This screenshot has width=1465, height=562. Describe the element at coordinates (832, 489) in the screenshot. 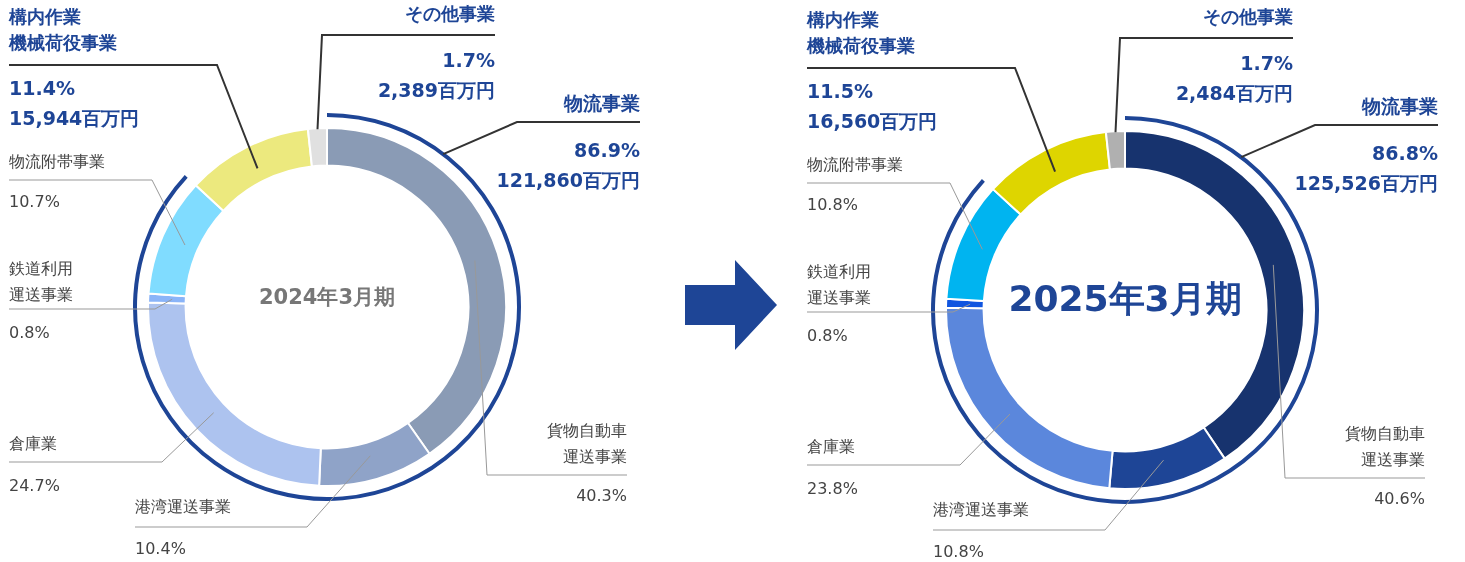

I see `data-label: 23.8%` at that location.